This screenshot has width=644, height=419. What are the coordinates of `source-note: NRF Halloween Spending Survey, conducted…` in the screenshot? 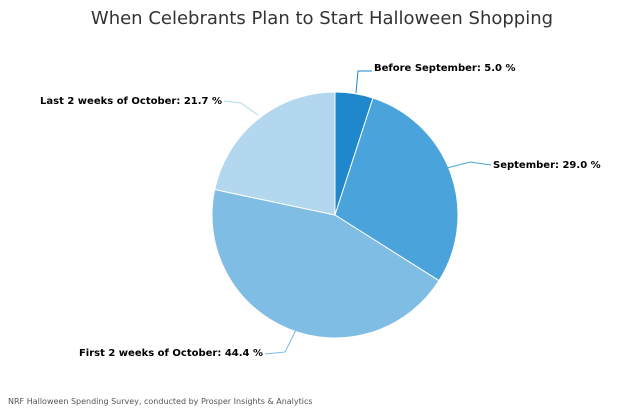 It's located at (160, 401).